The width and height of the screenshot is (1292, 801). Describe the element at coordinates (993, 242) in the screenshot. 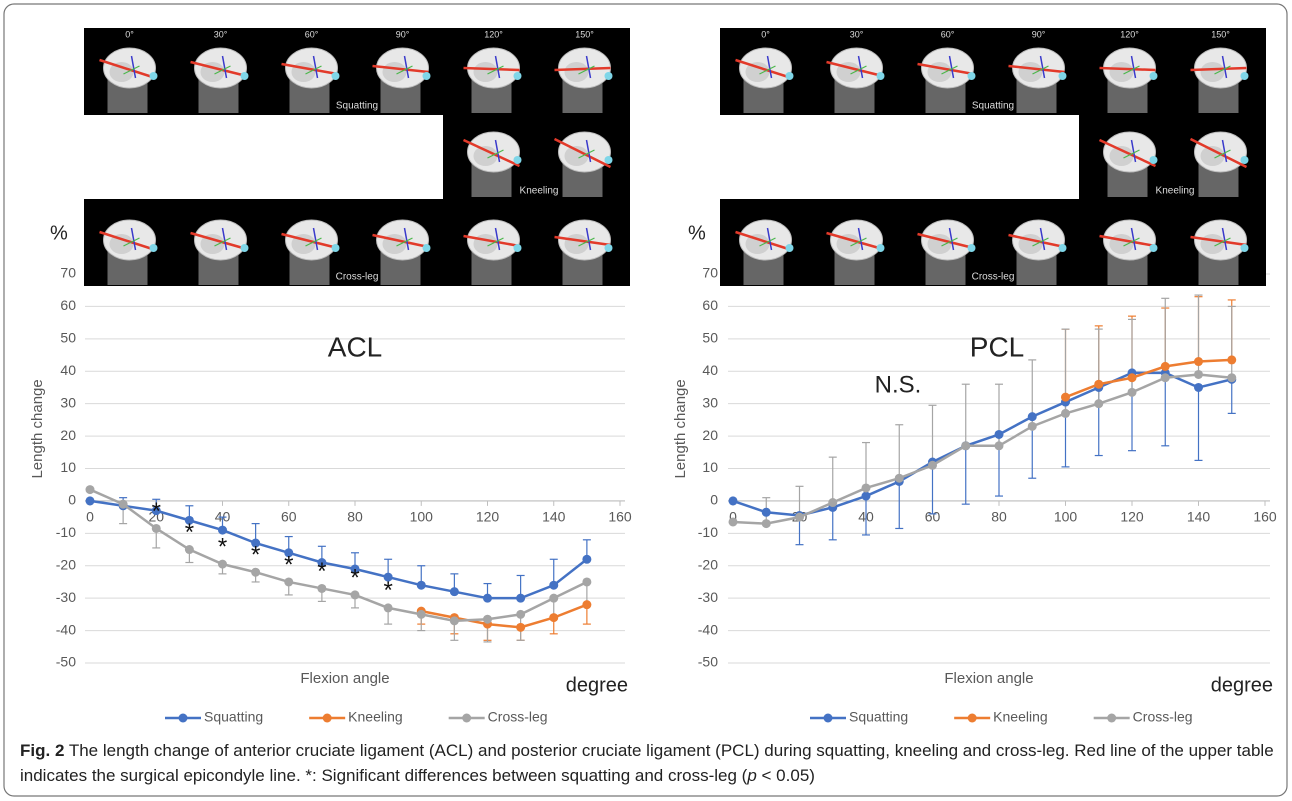

I see `panel-bg` at that location.